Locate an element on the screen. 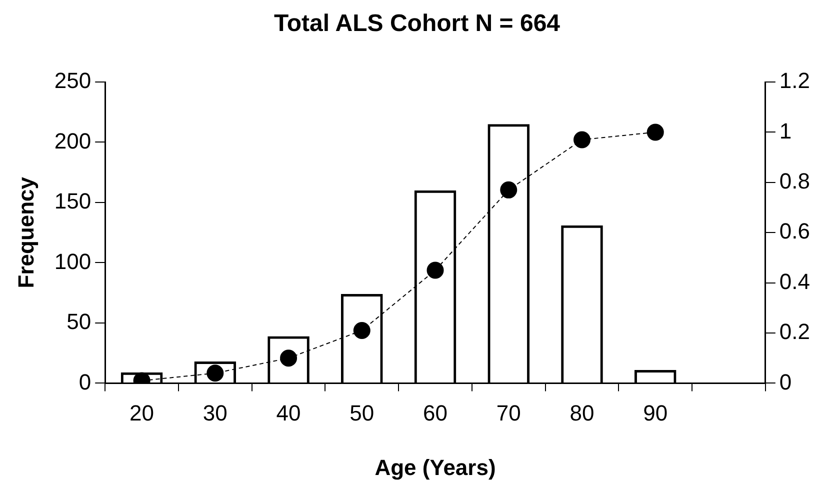 The width and height of the screenshot is (834, 496). y2-tick-label: 0.6 is located at coordinates (794, 231).